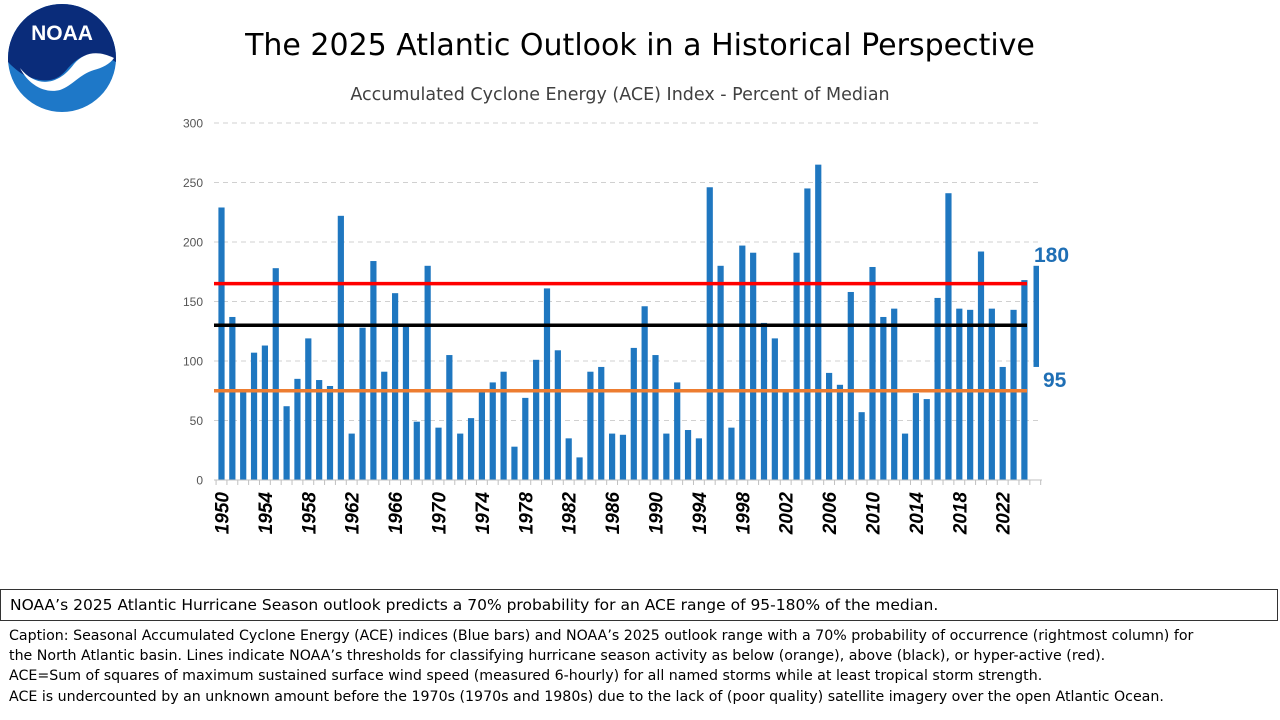  Describe the element at coordinates (688, 455) in the screenshot. I see `bar-1993` at that location.